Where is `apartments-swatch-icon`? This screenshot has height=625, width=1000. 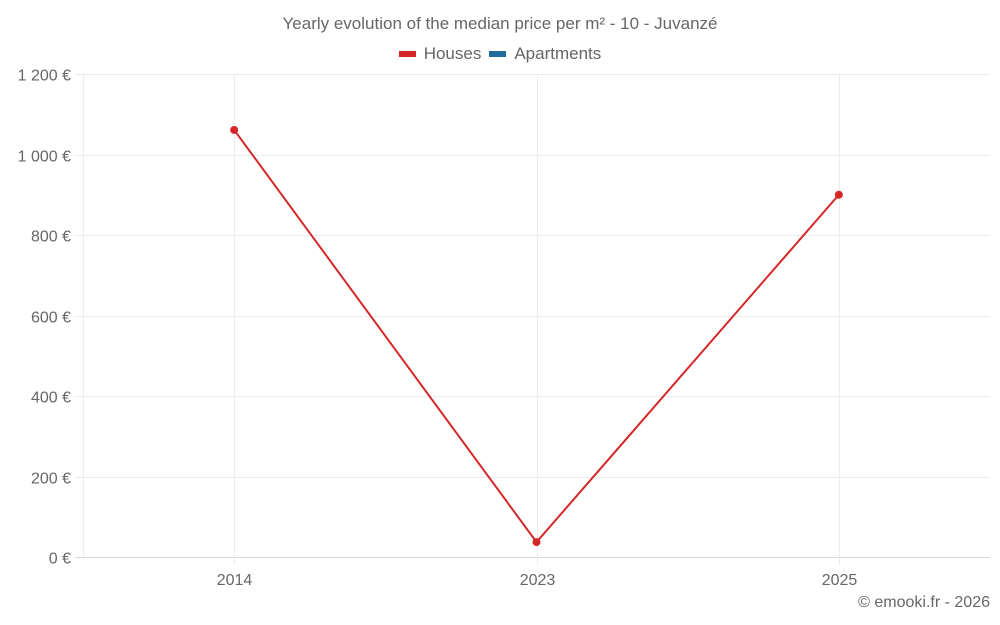
apartments-swatch-icon is located at coordinates (498, 54).